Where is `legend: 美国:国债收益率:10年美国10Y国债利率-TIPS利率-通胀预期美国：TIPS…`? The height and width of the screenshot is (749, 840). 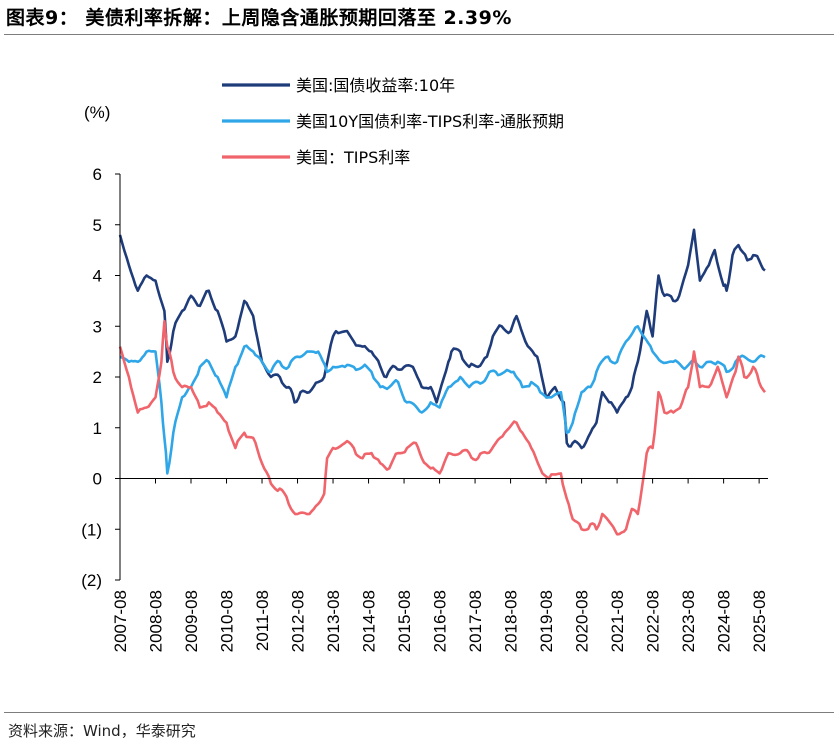 legend: 美国:国债收益率:10年美国10Y国债利率-TIPS利率-通胀预期美国：TIPS… is located at coordinates (393, 121).